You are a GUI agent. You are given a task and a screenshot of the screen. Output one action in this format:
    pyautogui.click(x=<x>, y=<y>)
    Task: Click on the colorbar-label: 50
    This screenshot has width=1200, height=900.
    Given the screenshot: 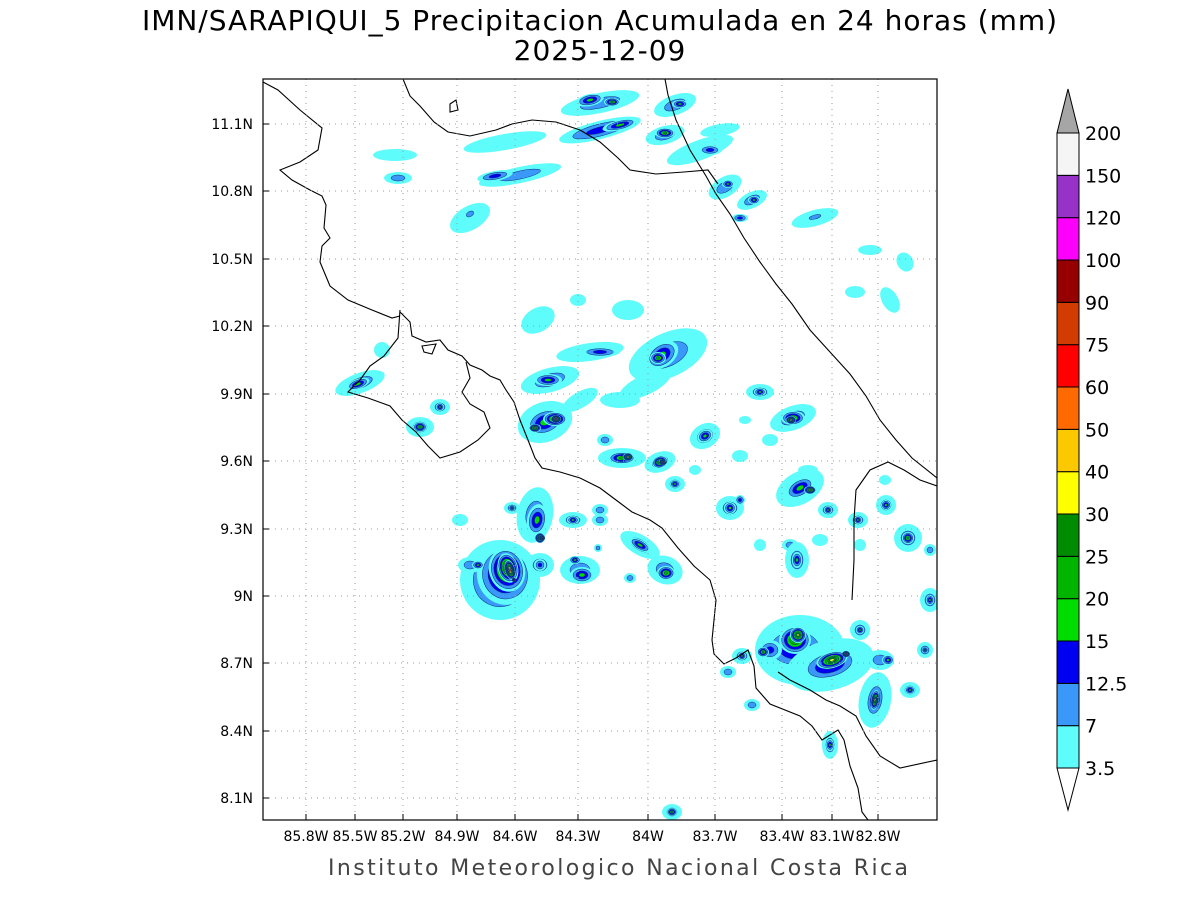 What is the action you would take?
    pyautogui.click(x=1097, y=430)
    